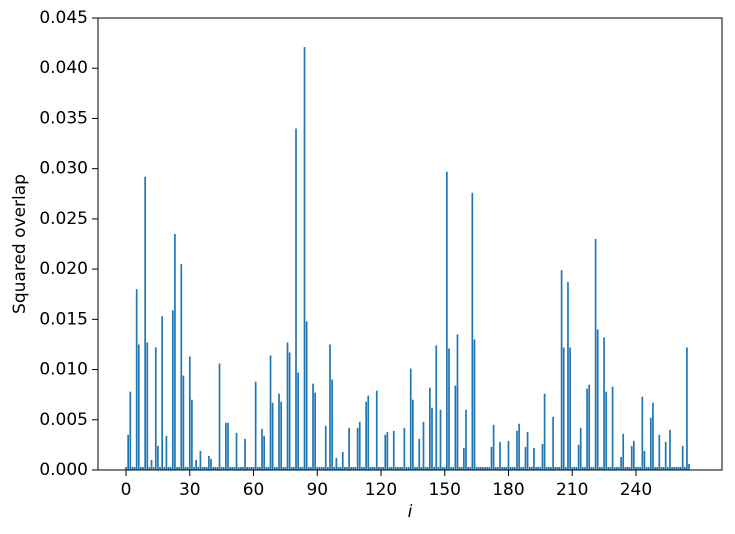 The image size is (735, 534). I want to click on x-tick-label: 0, so click(126, 490).